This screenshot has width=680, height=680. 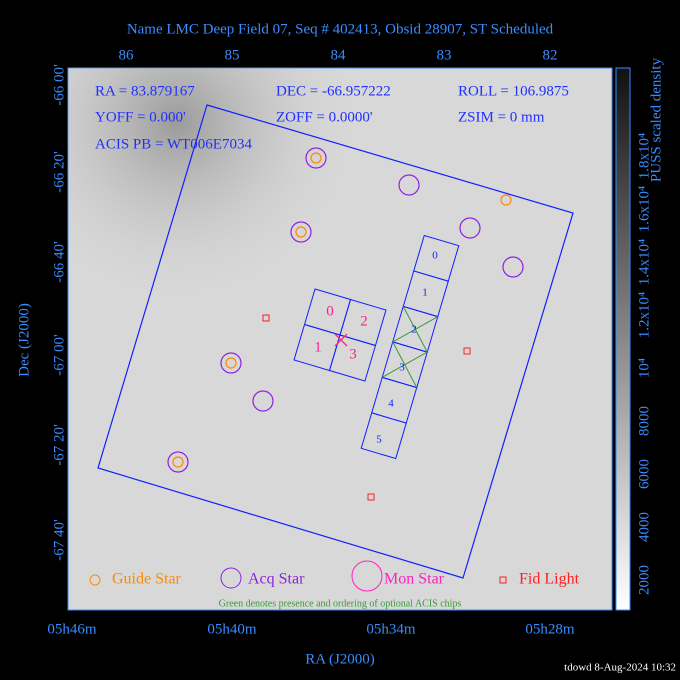 I want to click on colorbar-tick-label: 6000, so click(x=644, y=474).